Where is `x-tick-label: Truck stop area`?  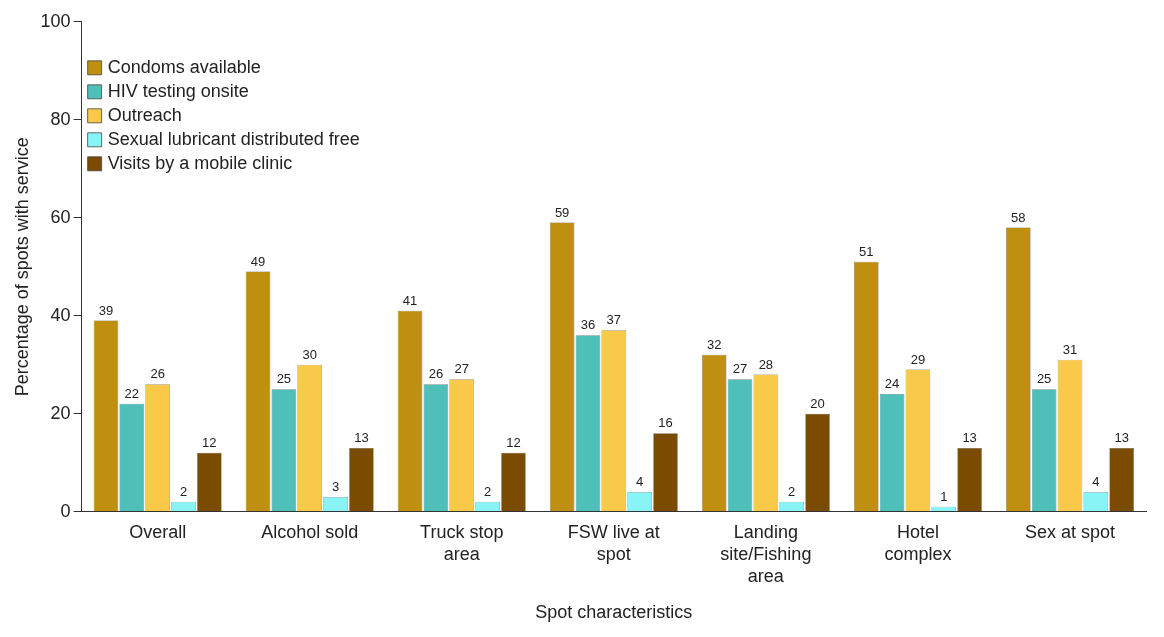 x-tick-label: Truck stop area is located at coordinates (462, 543).